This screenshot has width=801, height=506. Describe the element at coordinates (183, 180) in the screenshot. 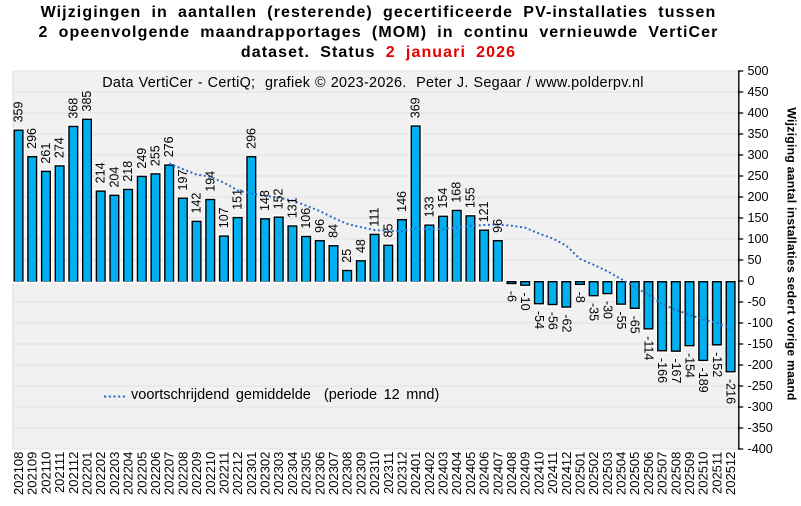

I see `svg-text: 197` at that location.